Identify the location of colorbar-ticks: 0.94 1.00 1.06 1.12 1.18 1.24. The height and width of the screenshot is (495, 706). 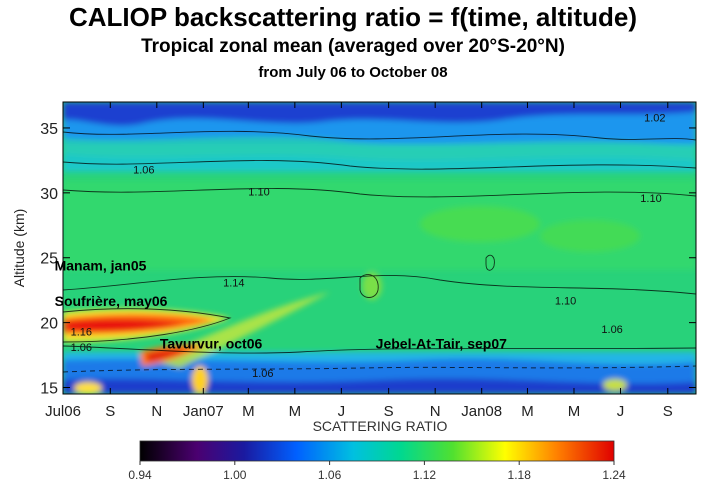
(377, 471).